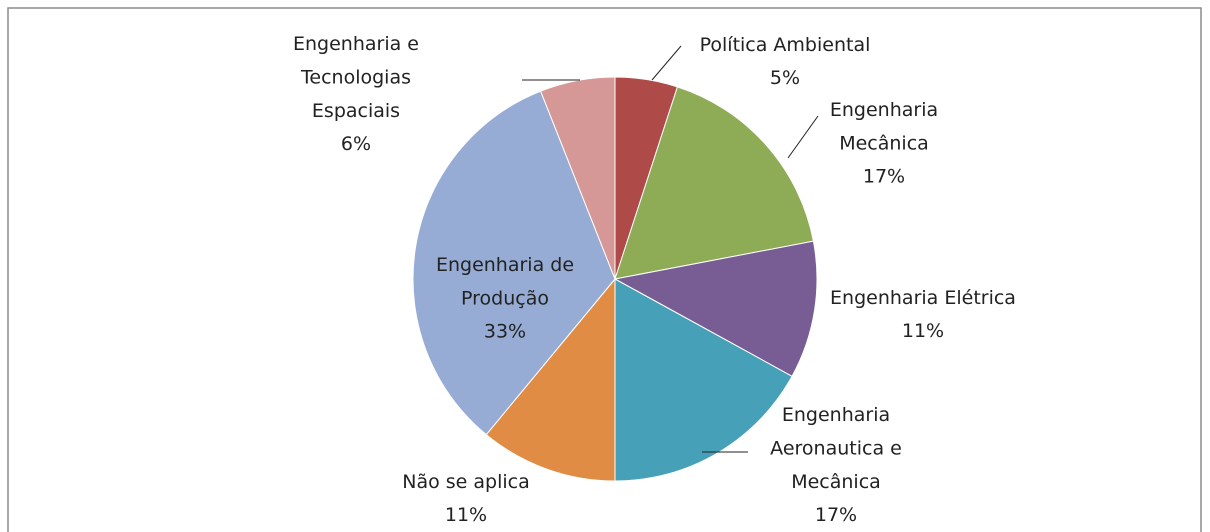 Image resolution: width=1210 pixels, height=532 pixels. Describe the element at coordinates (356, 77) in the screenshot. I see `slice-label: Engenharia e Tecnologias Espaciais` at that location.